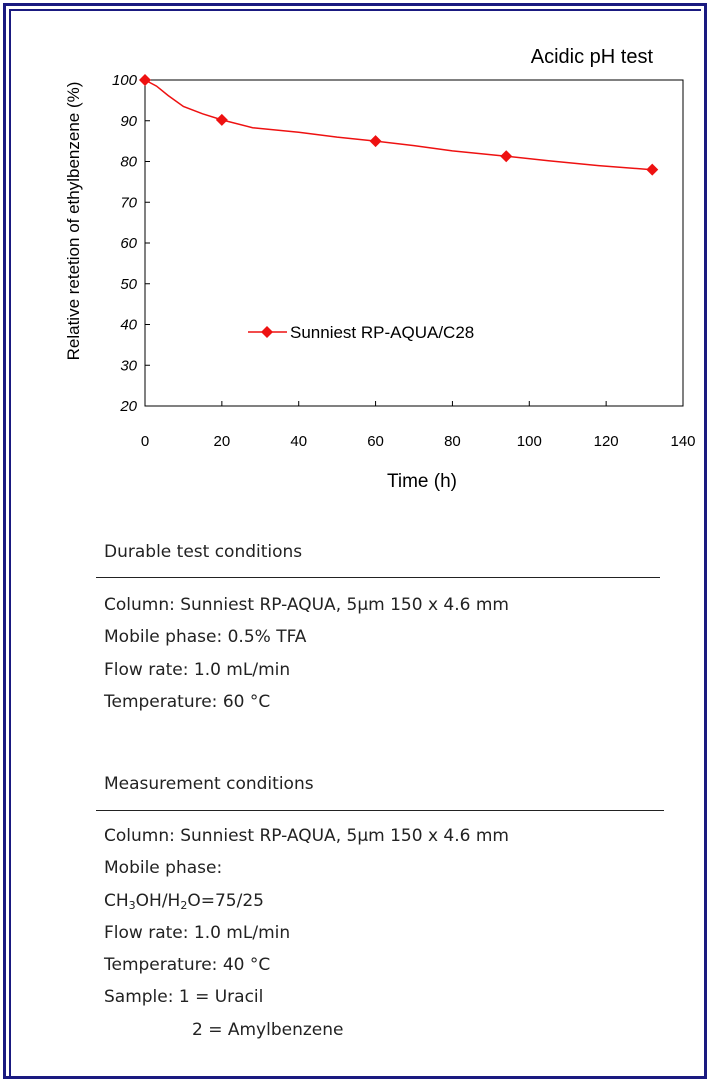  I want to click on measurement-mobile-phase-label: Mobile phase:, so click(163, 868).